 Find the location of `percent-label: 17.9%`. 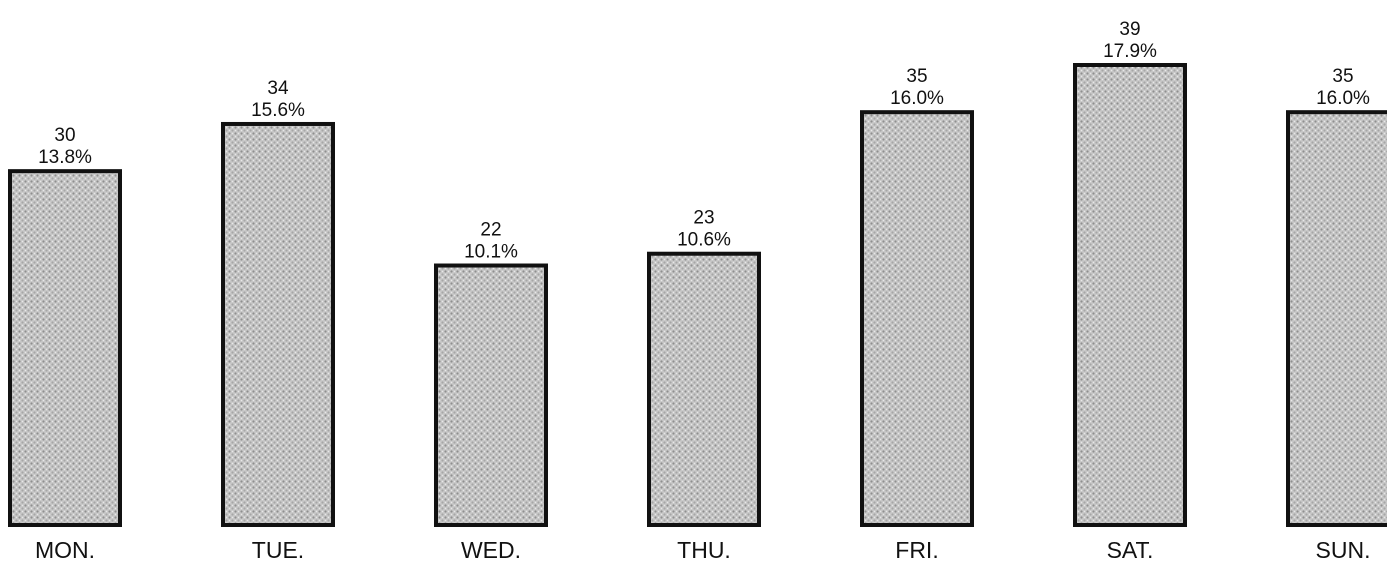

percent-label: 17.9% is located at coordinates (1130, 51).